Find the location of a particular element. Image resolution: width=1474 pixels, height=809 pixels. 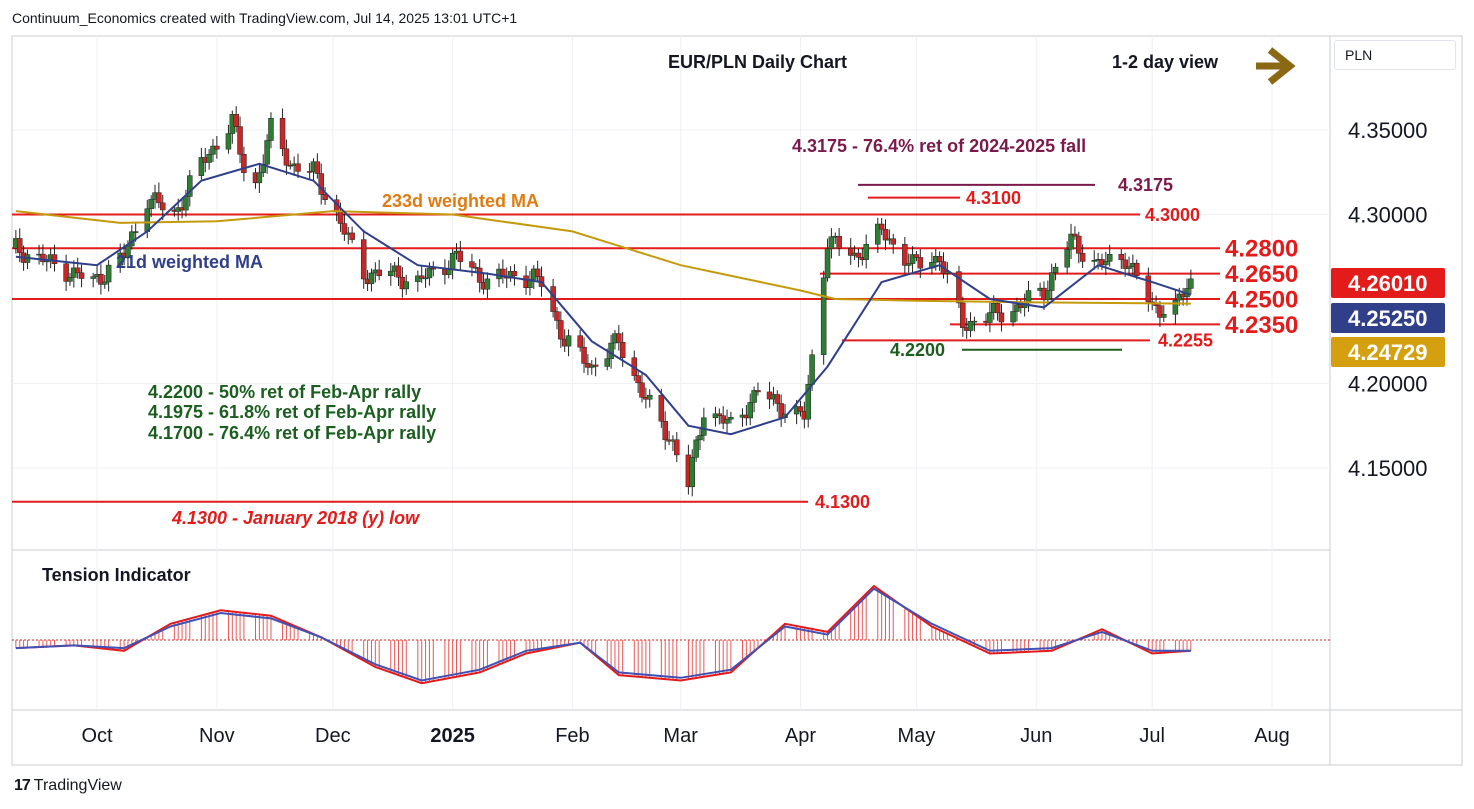

annotation-low2018: 4.1300 - January 2018 (y) low is located at coordinates (295, 518).